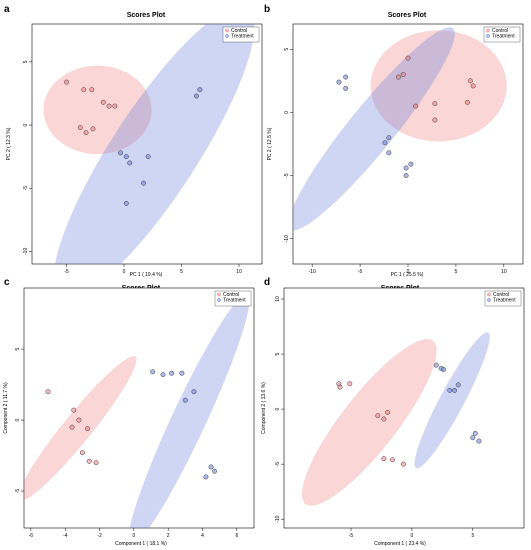 The width and height of the screenshot is (531, 550). What do you see at coordinates (270, 143) in the screenshot?
I see `y-axis-label: PC 2 ( 12.5 %)` at bounding box center [270, 143].